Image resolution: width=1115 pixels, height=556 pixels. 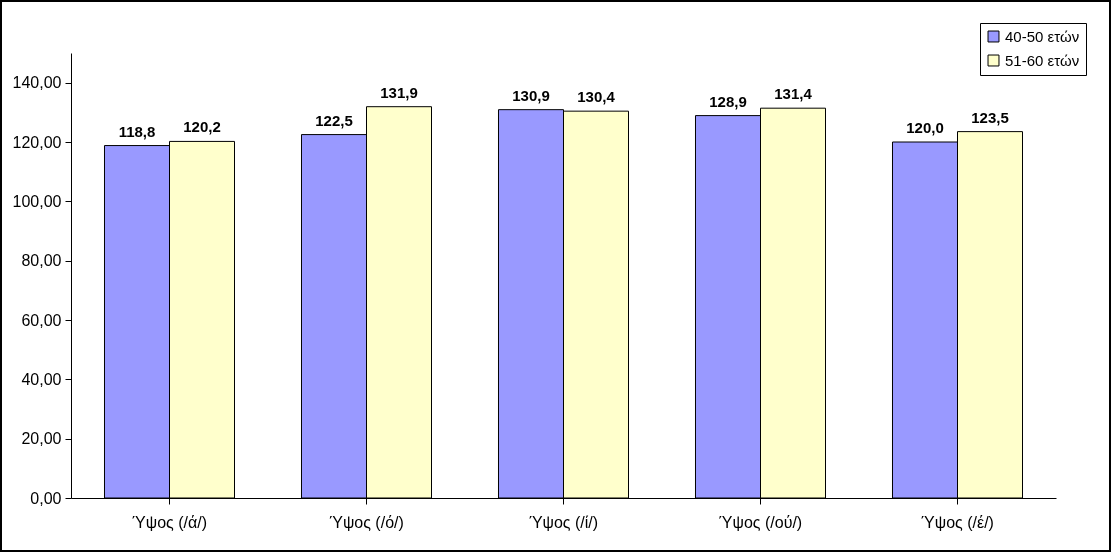 What do you see at coordinates (202, 127) in the screenshot?
I see `data-label: 120,2` at bounding box center [202, 127].